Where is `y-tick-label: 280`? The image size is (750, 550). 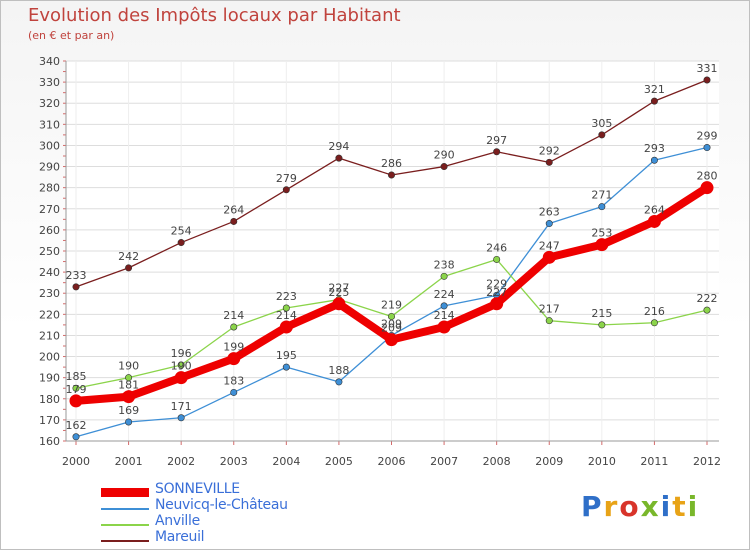 y-tick-label: 280 is located at coordinates (49, 188).